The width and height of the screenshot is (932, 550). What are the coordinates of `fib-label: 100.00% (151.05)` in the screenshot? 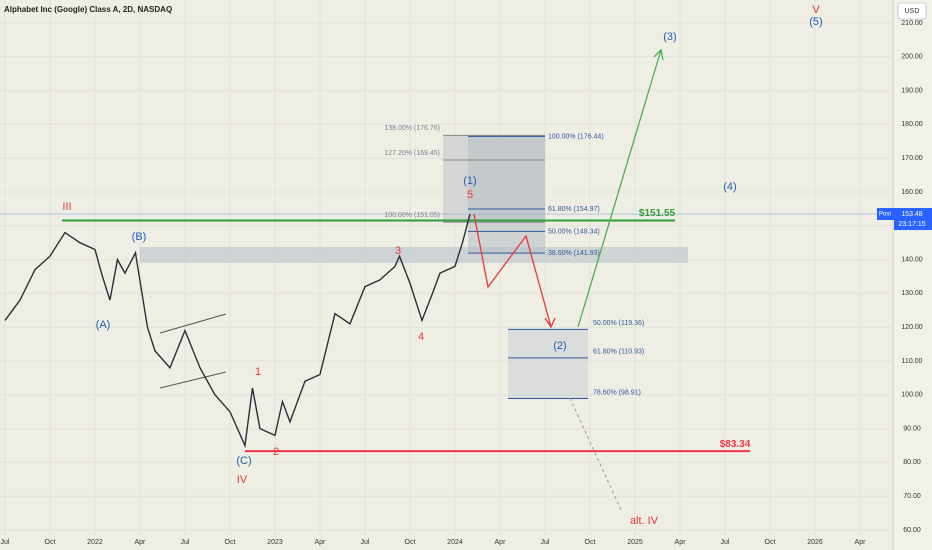 It's located at (412, 215).